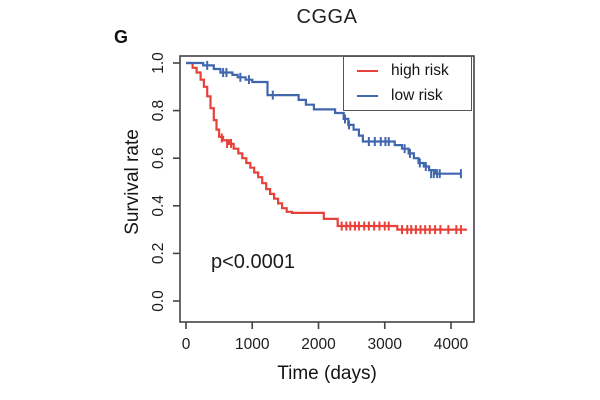 The image size is (600, 400). What do you see at coordinates (451, 344) in the screenshot?
I see `x-tick-label: 4000` at bounding box center [451, 344].